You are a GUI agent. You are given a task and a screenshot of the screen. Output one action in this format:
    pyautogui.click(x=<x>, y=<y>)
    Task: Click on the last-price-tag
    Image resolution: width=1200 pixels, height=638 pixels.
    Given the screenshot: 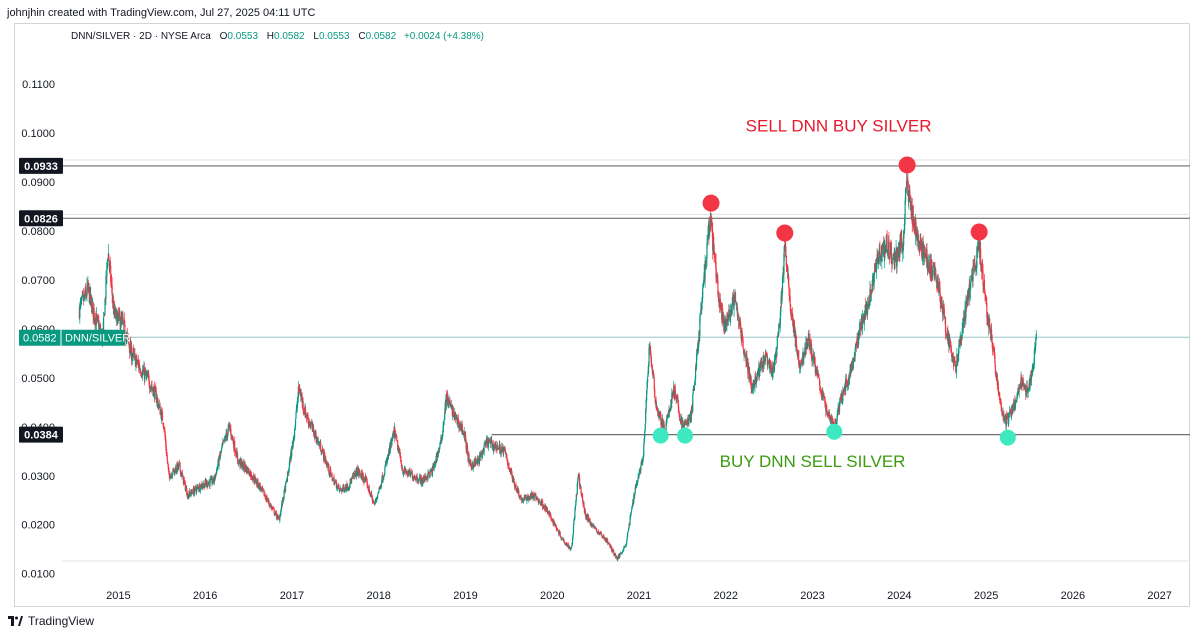 What is the action you would take?
    pyautogui.click(x=72, y=337)
    